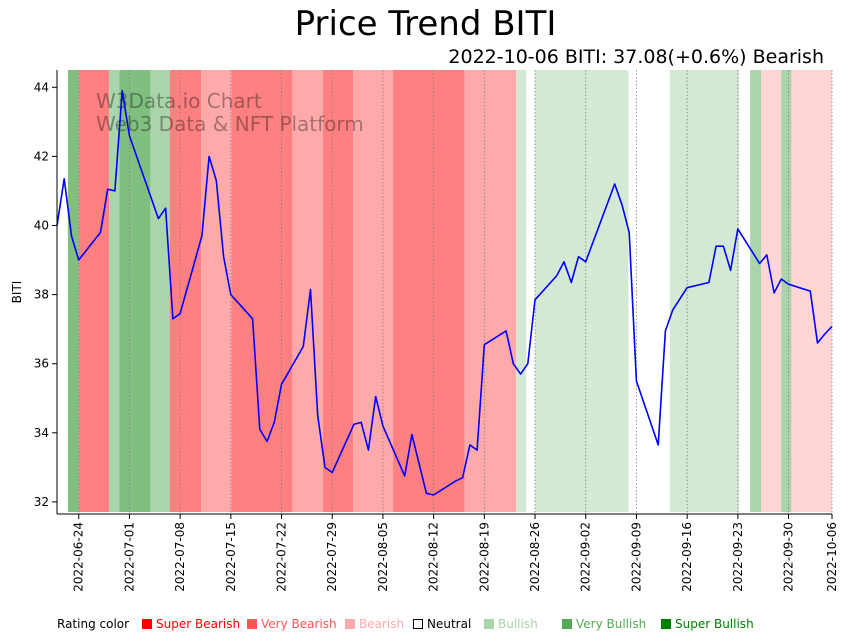 This screenshot has width=851, height=641. What do you see at coordinates (299, 624) in the screenshot?
I see `legend-label: Very Bearish` at bounding box center [299, 624].